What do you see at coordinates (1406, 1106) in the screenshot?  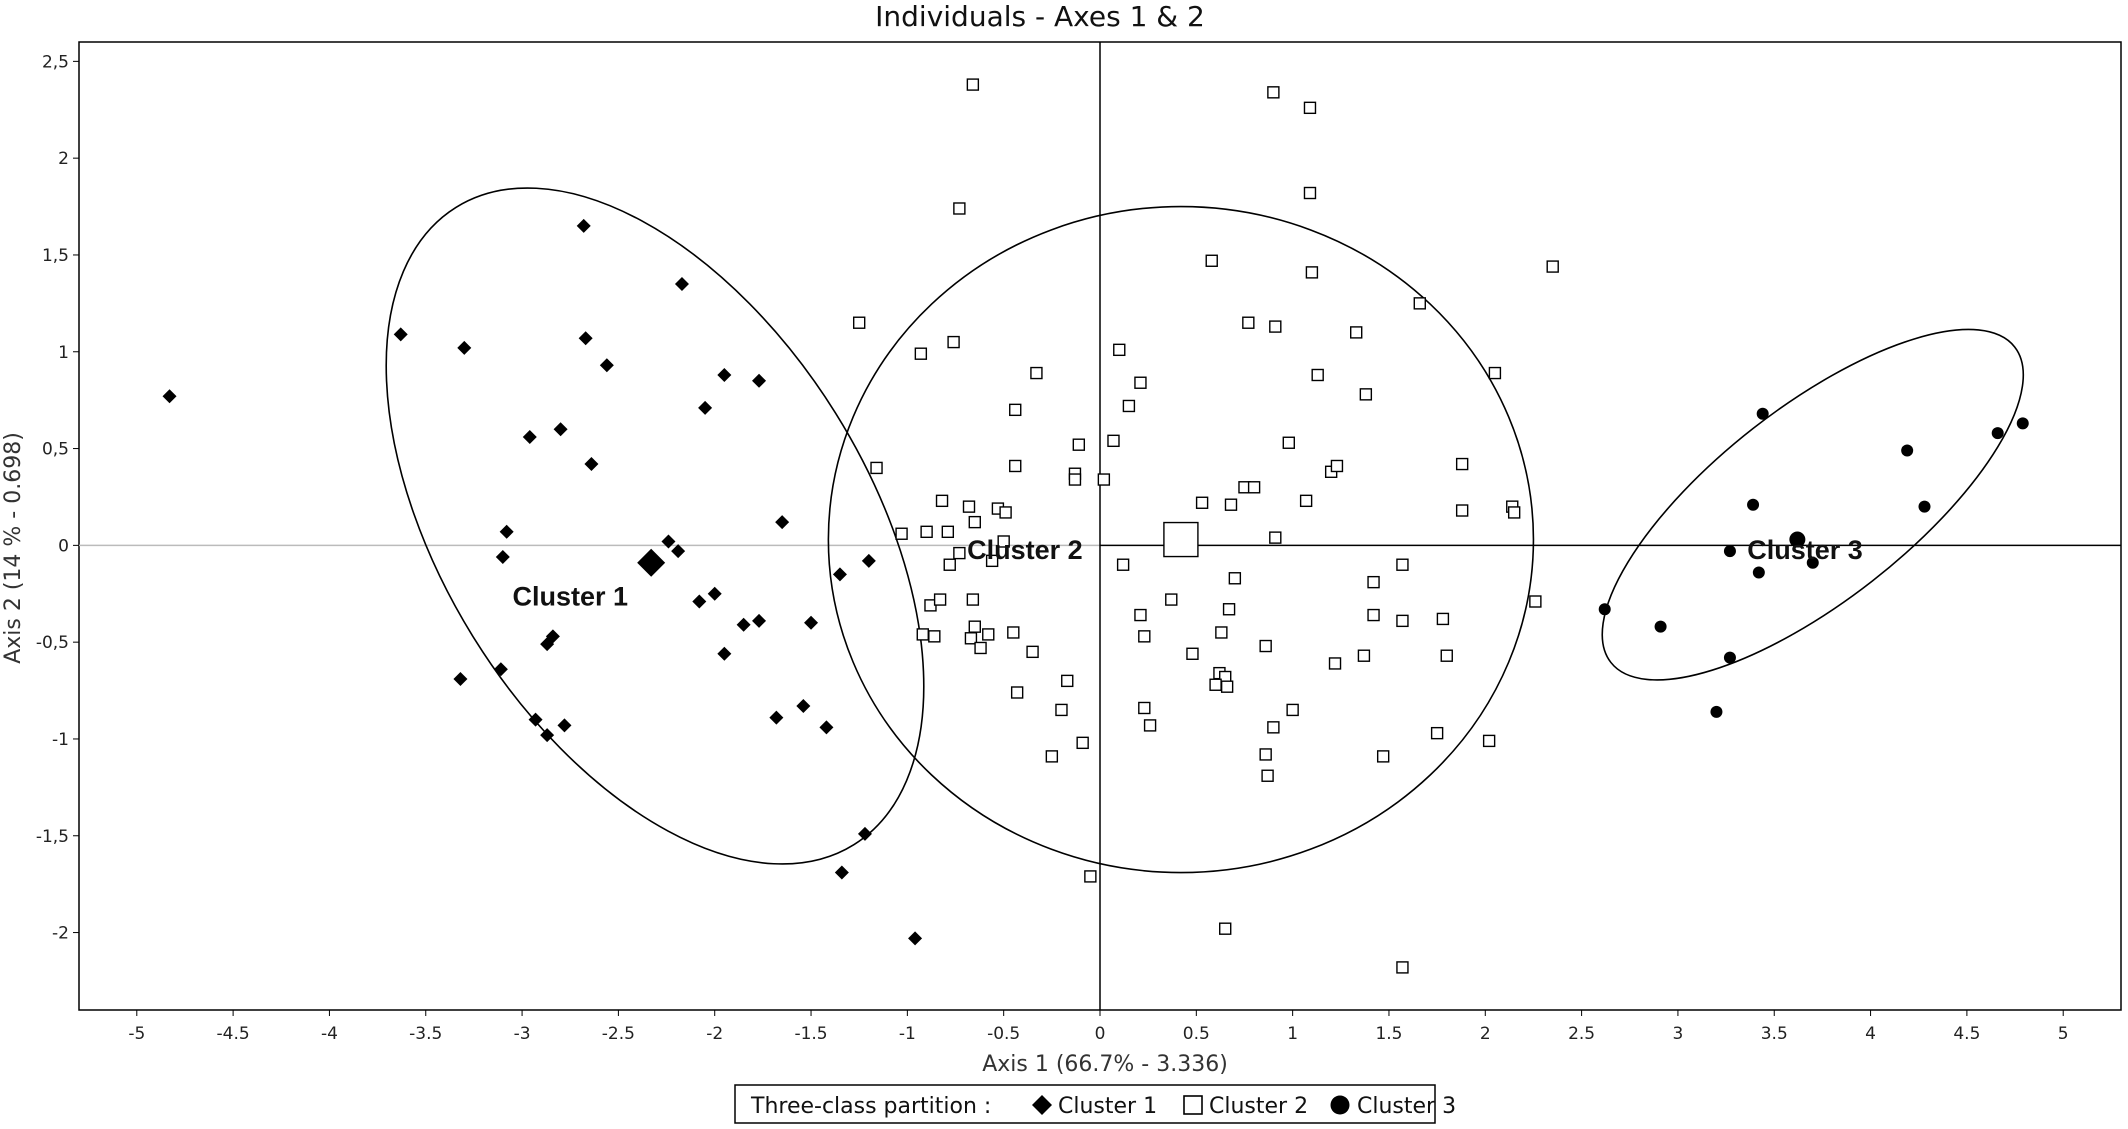 I see `legend-entry-cluster-3: Cluster 3` at bounding box center [1406, 1106].